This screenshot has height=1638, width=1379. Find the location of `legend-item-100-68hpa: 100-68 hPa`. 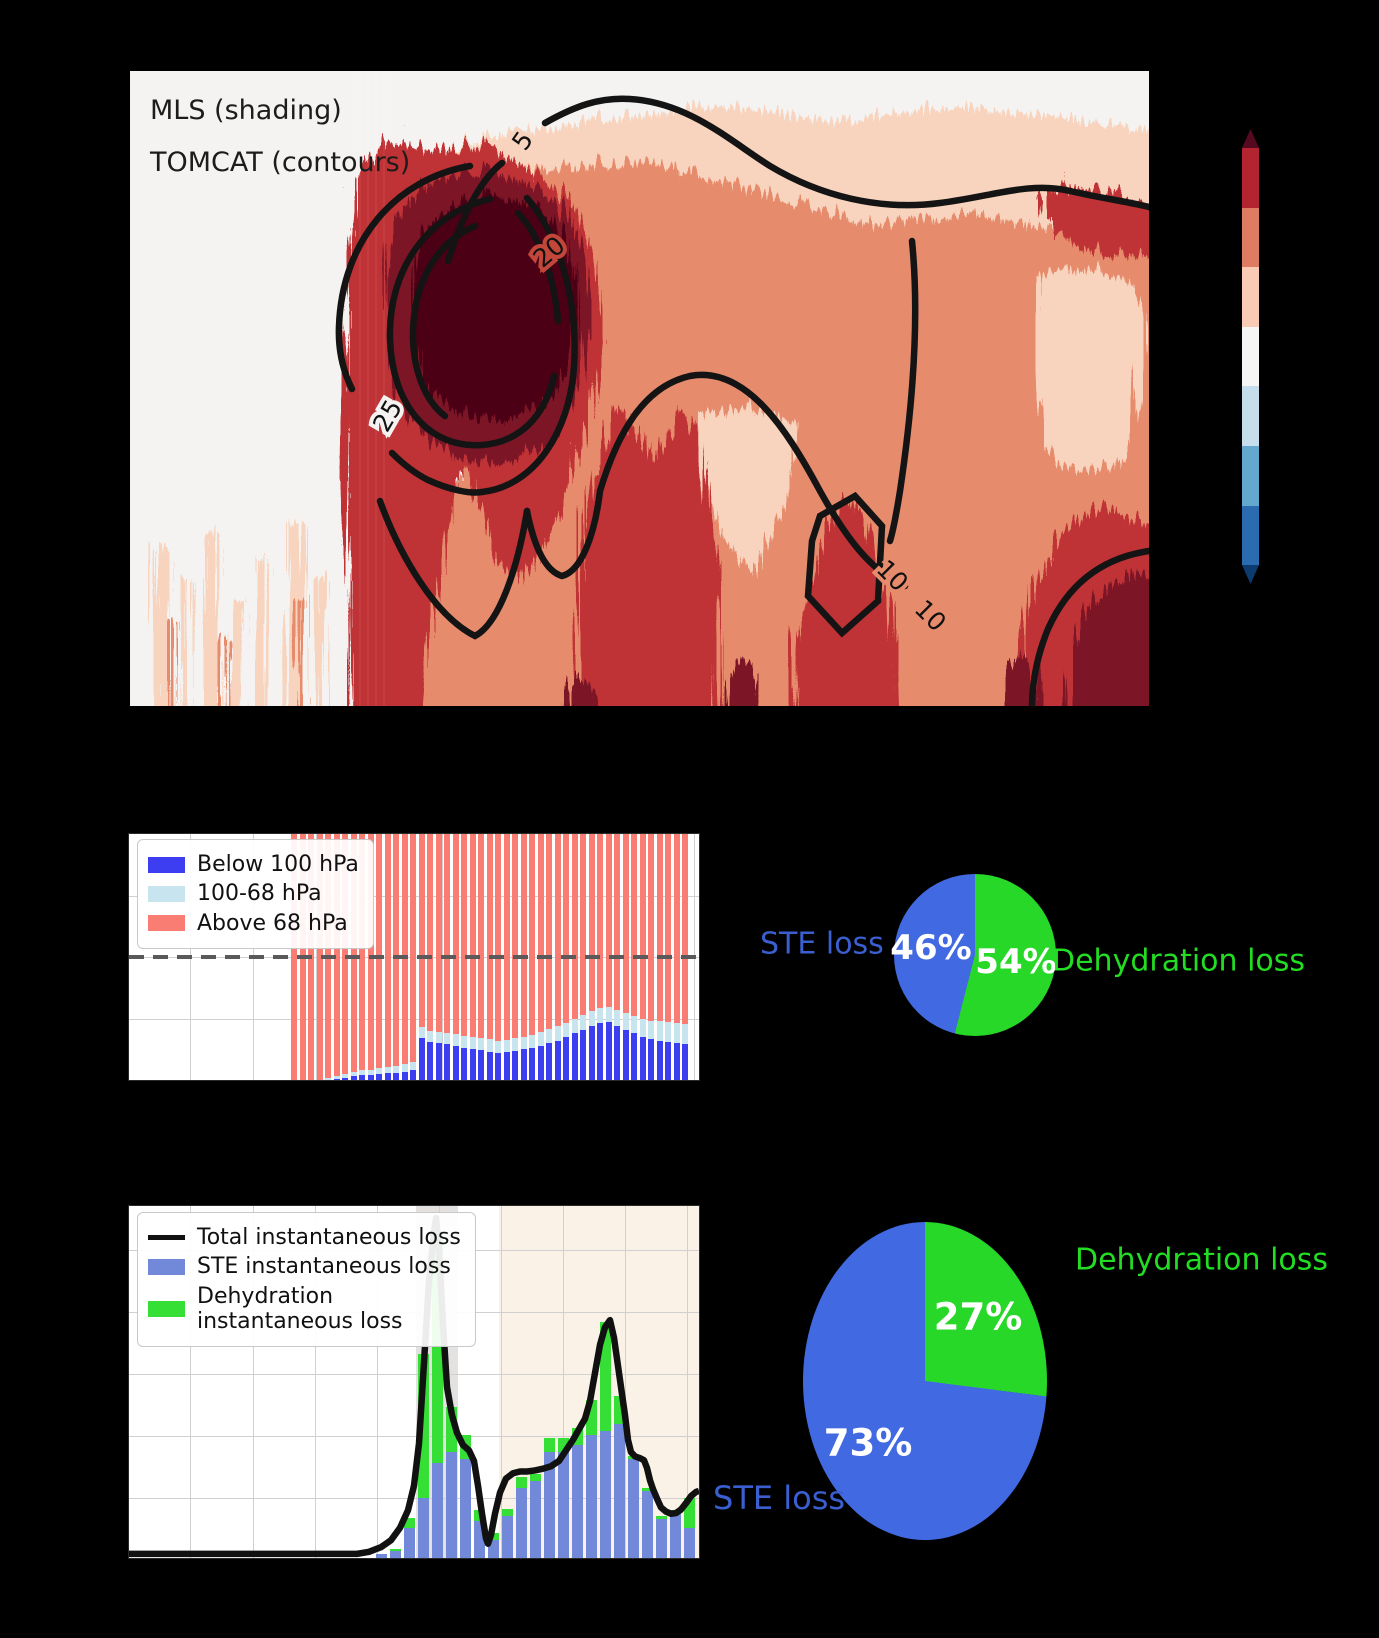

legend-item-100-68hpa: 100-68 hPa is located at coordinates (253, 893).